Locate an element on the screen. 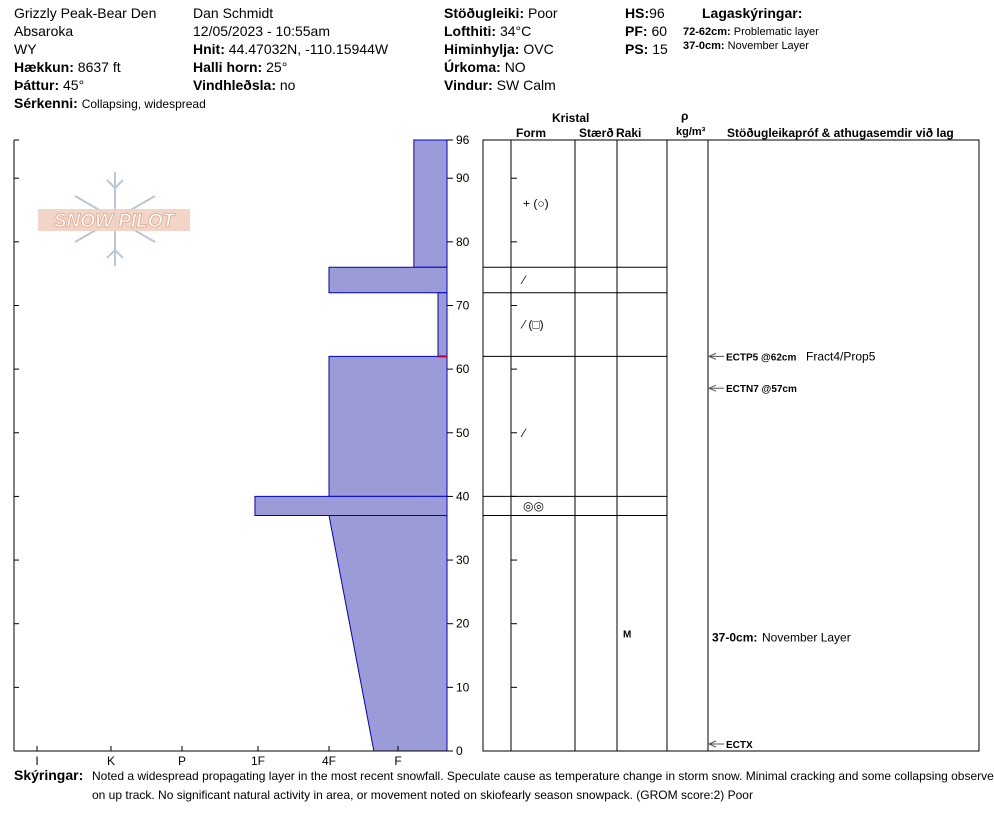 This screenshot has width=994, height=840. y-tick-label: 10 is located at coordinates (463, 687).